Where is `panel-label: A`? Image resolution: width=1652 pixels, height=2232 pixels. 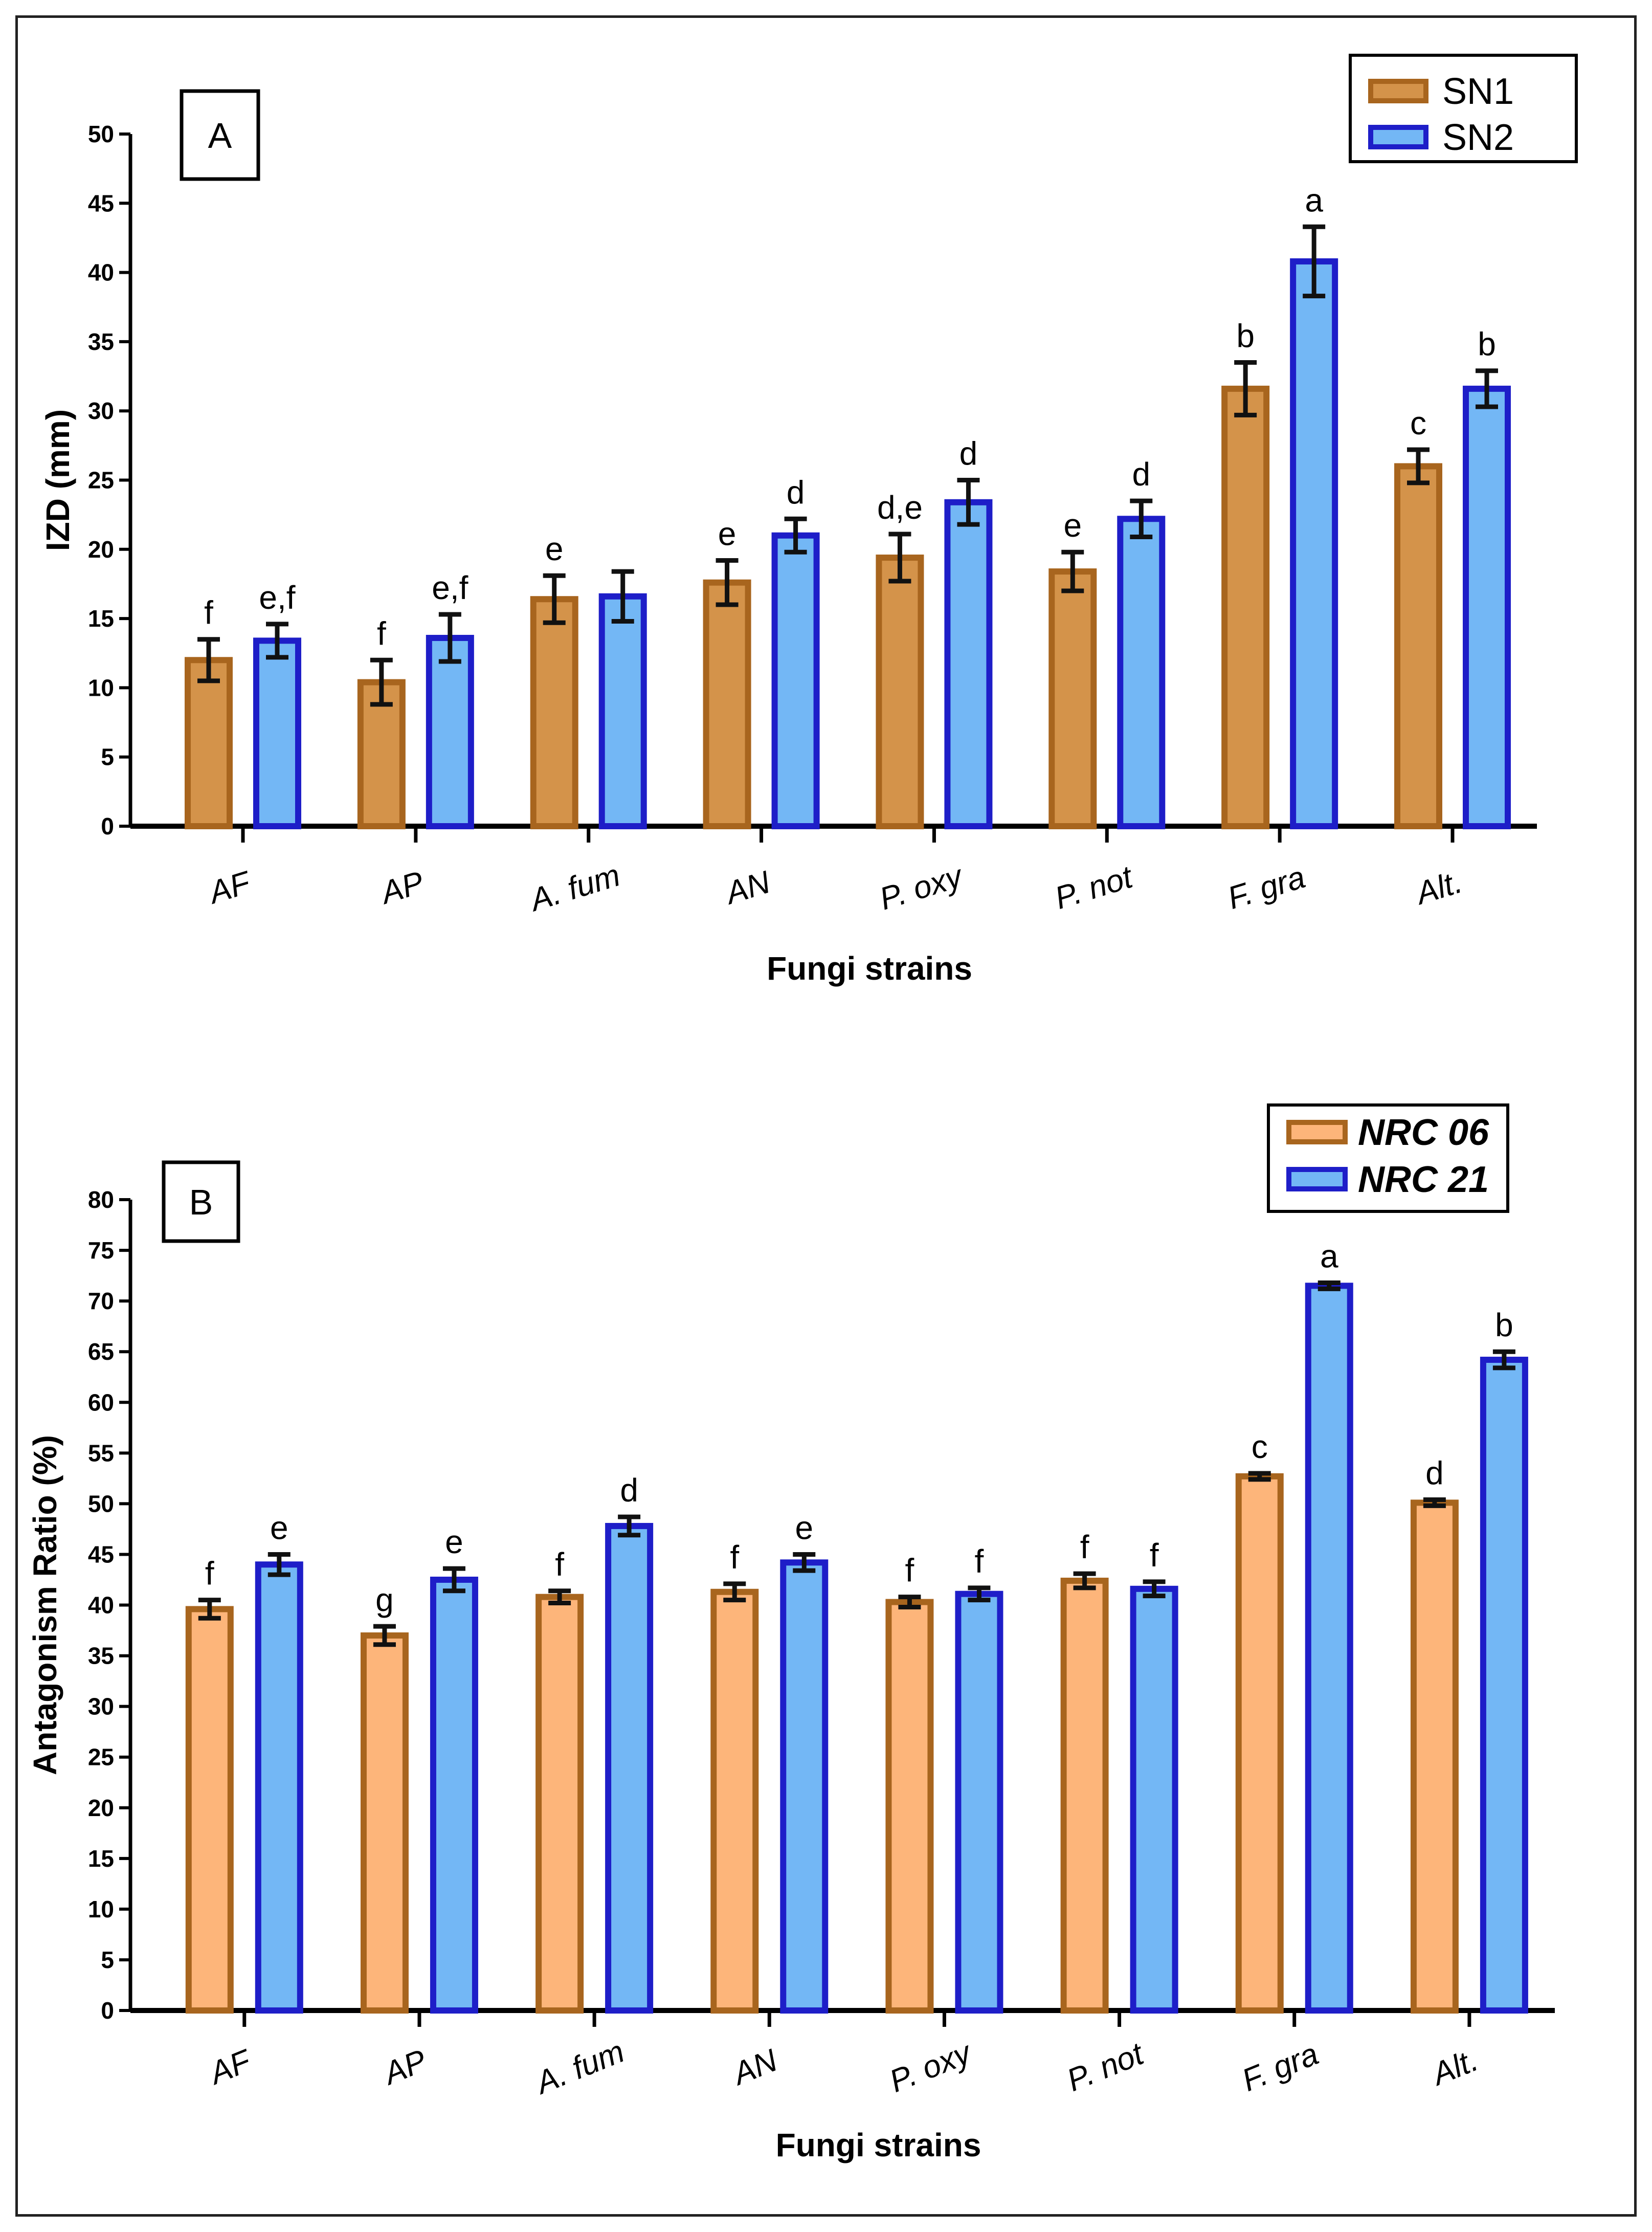 panel-label: A is located at coordinates (220, 136).